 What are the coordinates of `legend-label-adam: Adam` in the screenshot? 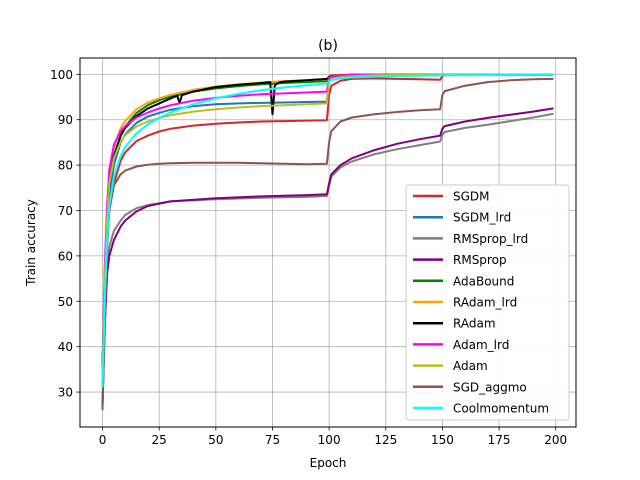 It's located at (470, 366).